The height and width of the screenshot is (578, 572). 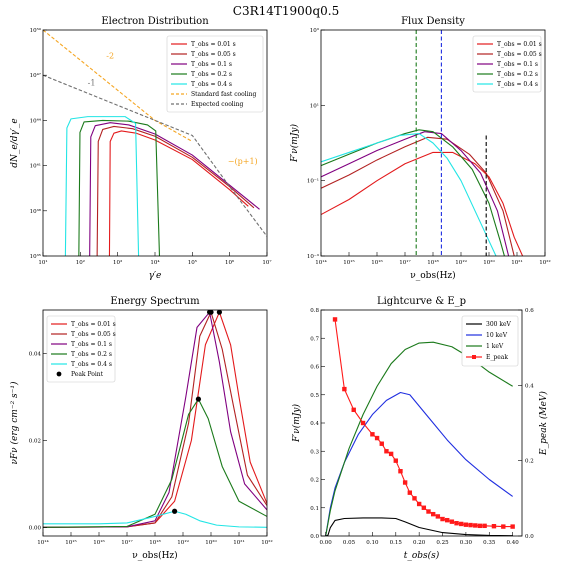 What do you see at coordinates (349, 543) in the screenshot?
I see `x-tick-label: 0.05` at bounding box center [349, 543].